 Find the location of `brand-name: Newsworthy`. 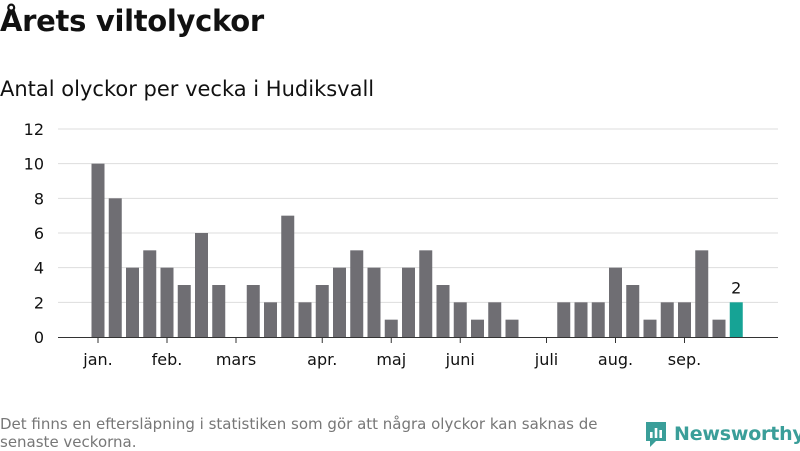

brand-name: Newsworthy is located at coordinates (737, 434).